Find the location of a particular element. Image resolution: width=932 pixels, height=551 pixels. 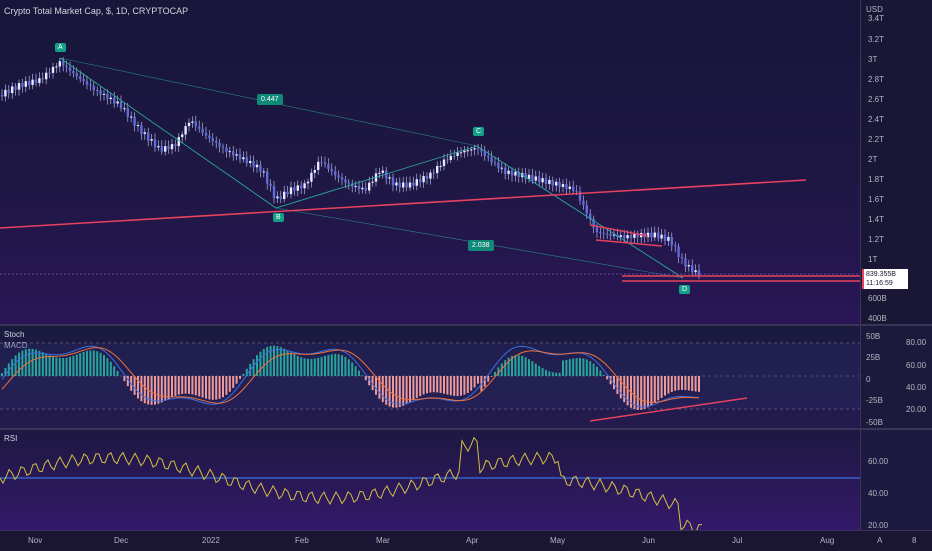

pattern-point-d: D is located at coordinates (684, 289).